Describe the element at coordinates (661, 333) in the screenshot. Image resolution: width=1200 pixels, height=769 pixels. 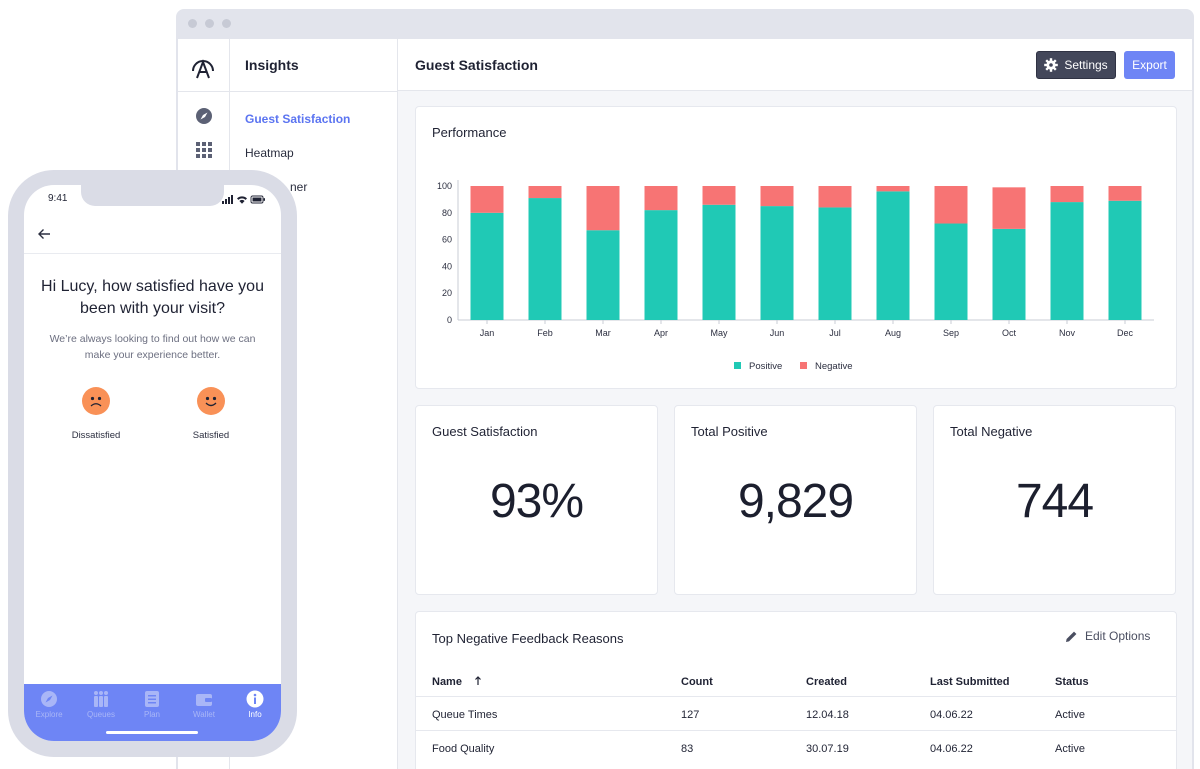
I see `x-tick-label: Apr` at that location.